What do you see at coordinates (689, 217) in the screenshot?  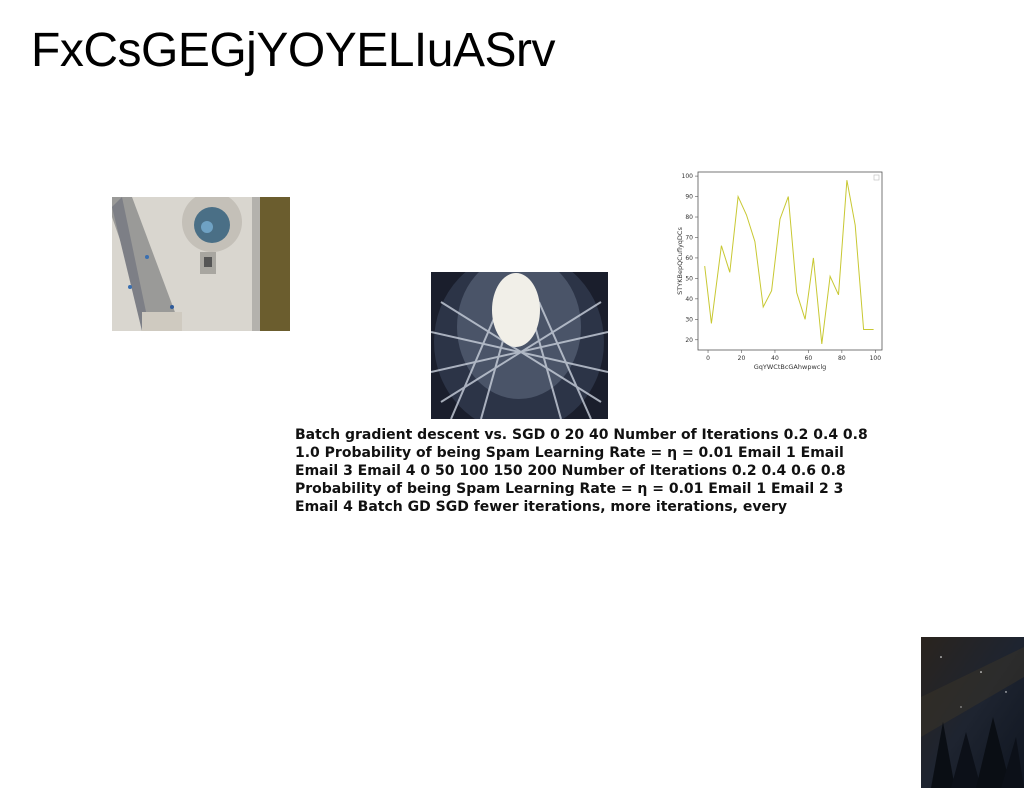 I see `y-tick-label: 80` at bounding box center [689, 217].